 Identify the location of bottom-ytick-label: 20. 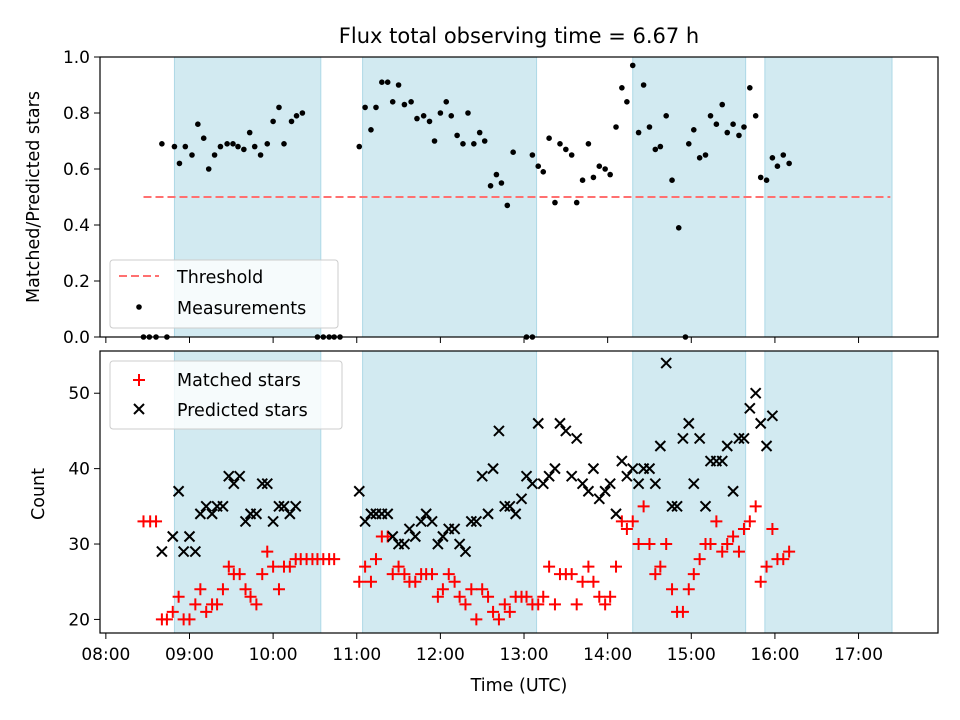
(79, 620).